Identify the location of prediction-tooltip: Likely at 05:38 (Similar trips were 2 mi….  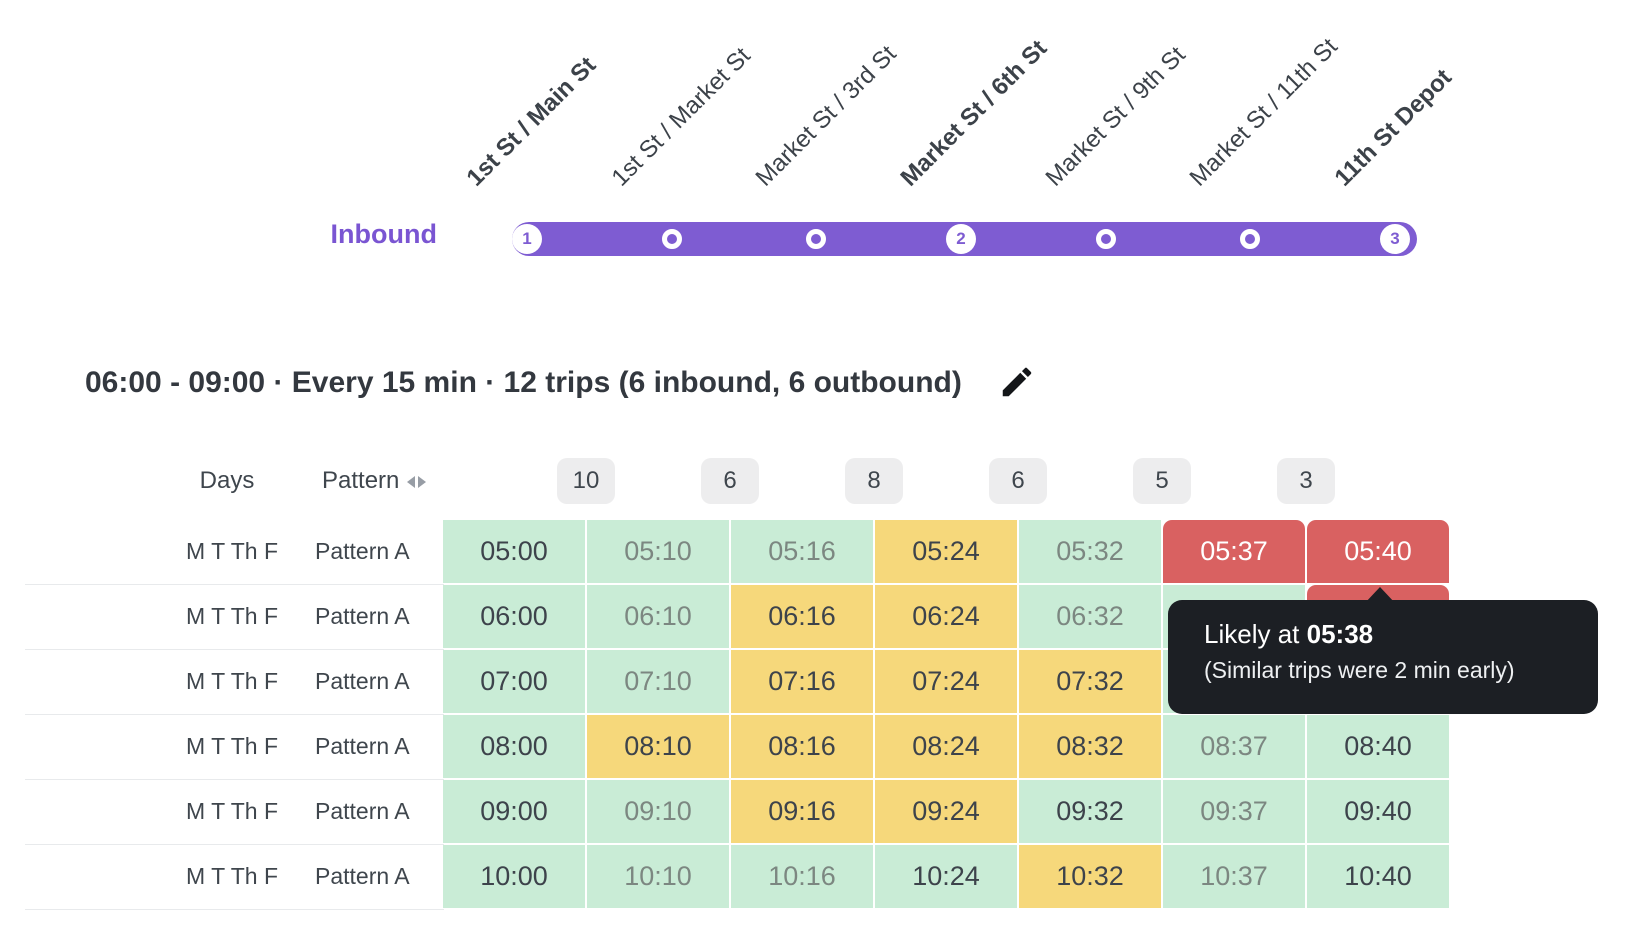
(1383, 657).